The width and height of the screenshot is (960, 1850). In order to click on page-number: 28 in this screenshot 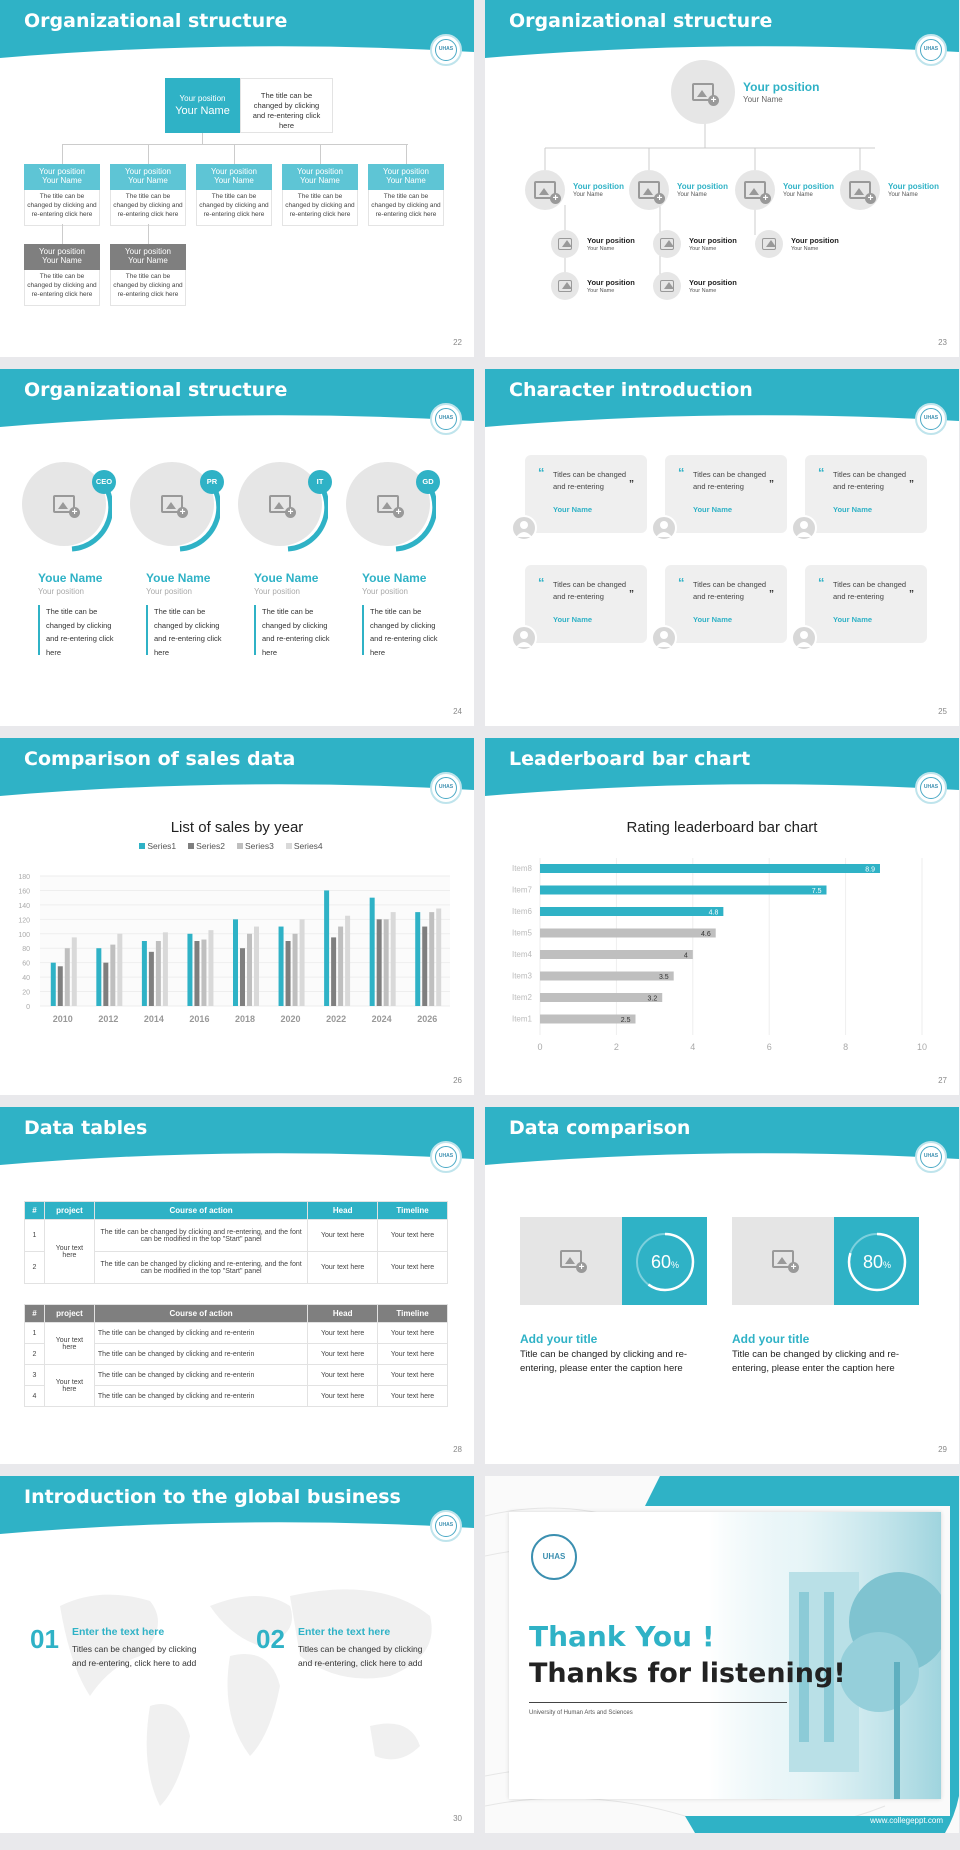, I will do `click(457, 1449)`.